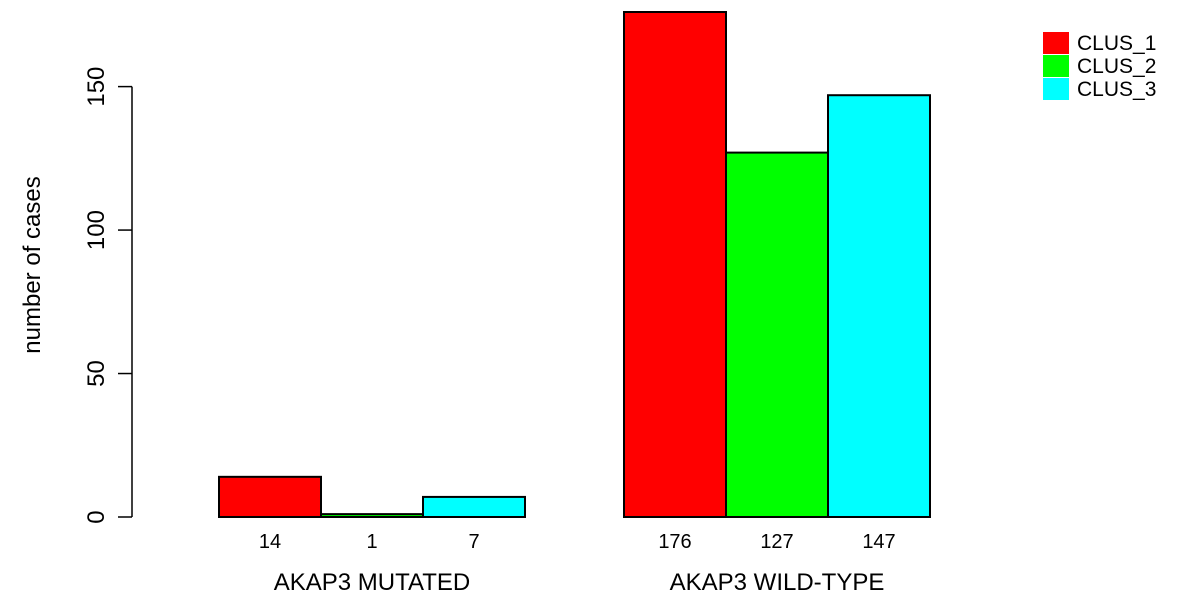  Describe the element at coordinates (1116, 66) in the screenshot. I see `legend-label: CLUS_2` at that location.